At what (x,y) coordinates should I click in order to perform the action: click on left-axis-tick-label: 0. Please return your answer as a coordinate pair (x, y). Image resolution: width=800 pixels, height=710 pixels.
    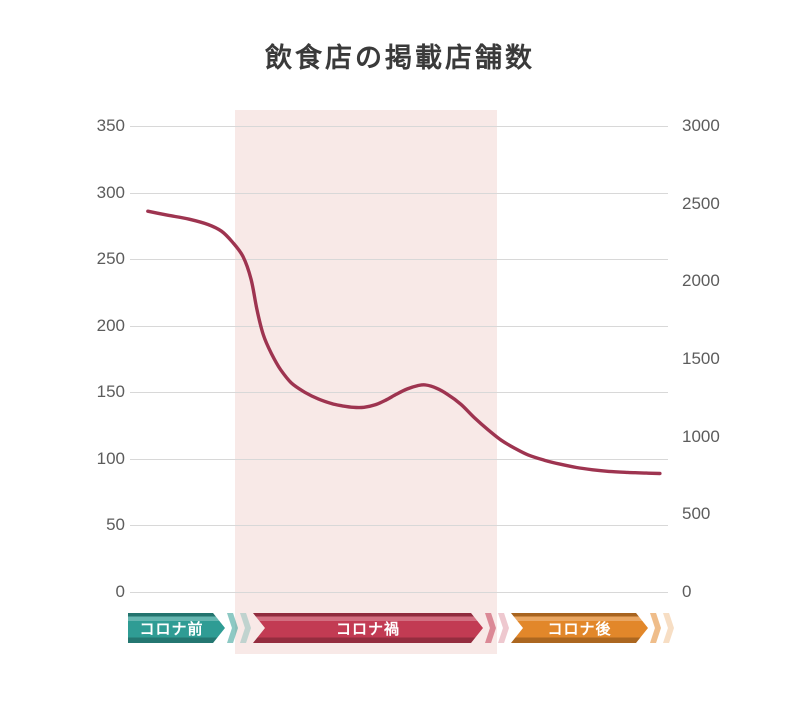
    Looking at the image, I should click on (120, 591).